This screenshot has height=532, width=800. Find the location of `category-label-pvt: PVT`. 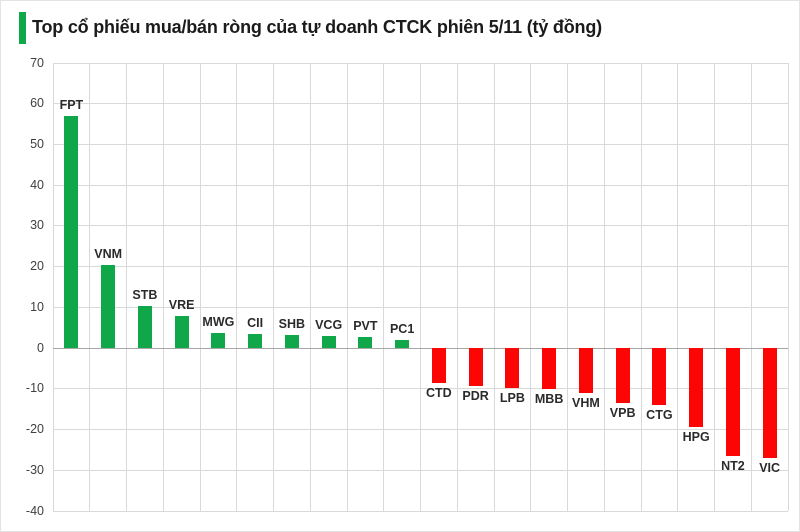

category-label-pvt: PVT is located at coordinates (365, 326).